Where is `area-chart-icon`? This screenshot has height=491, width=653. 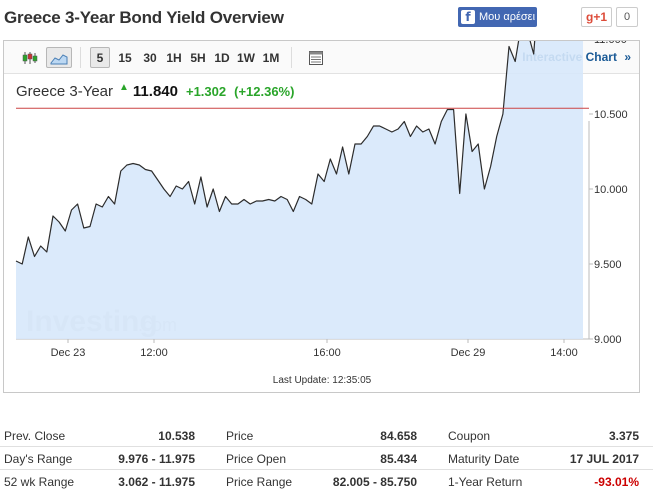
area-chart-icon is located at coordinates (59, 58).